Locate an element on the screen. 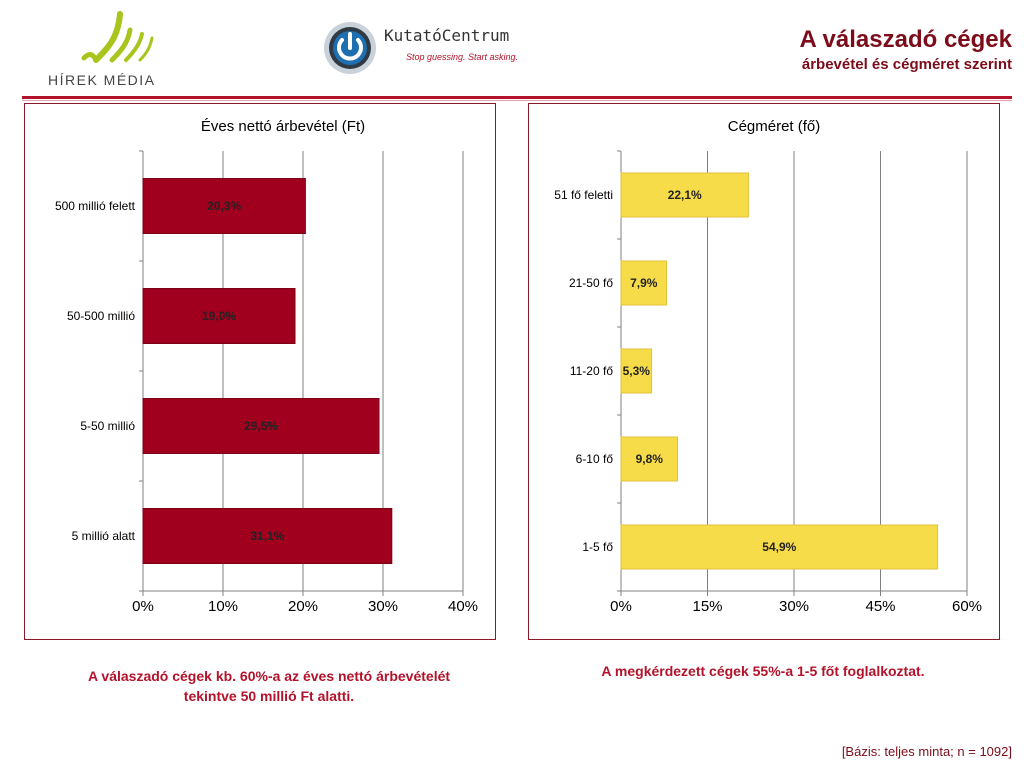  revenue-category-label: 5 millió alatt is located at coordinates (104, 536).